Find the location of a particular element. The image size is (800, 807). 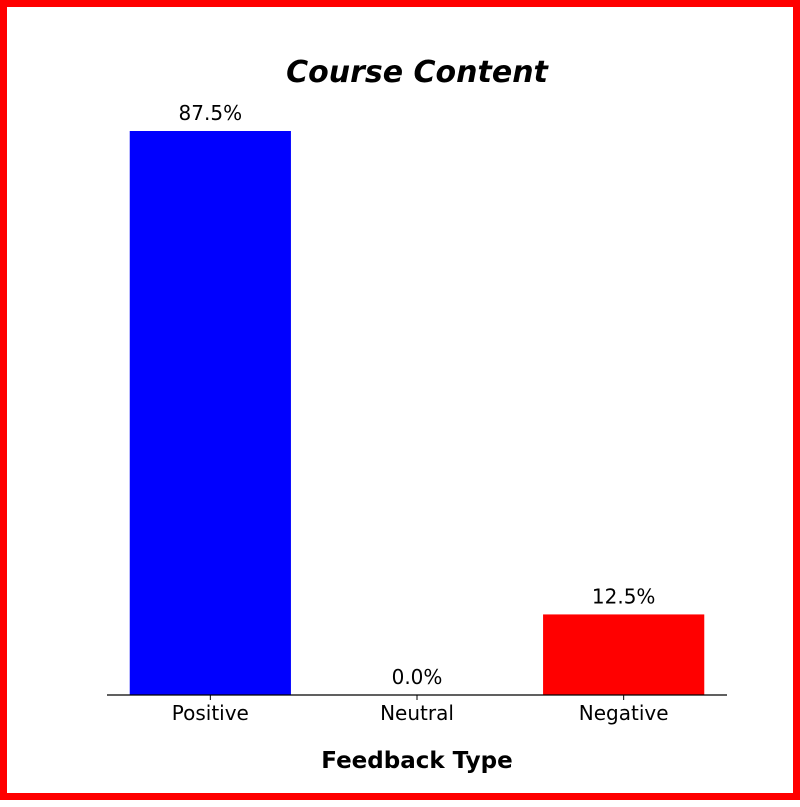

x-ticks-group: Positive Neutral Negative is located at coordinates (420, 710).